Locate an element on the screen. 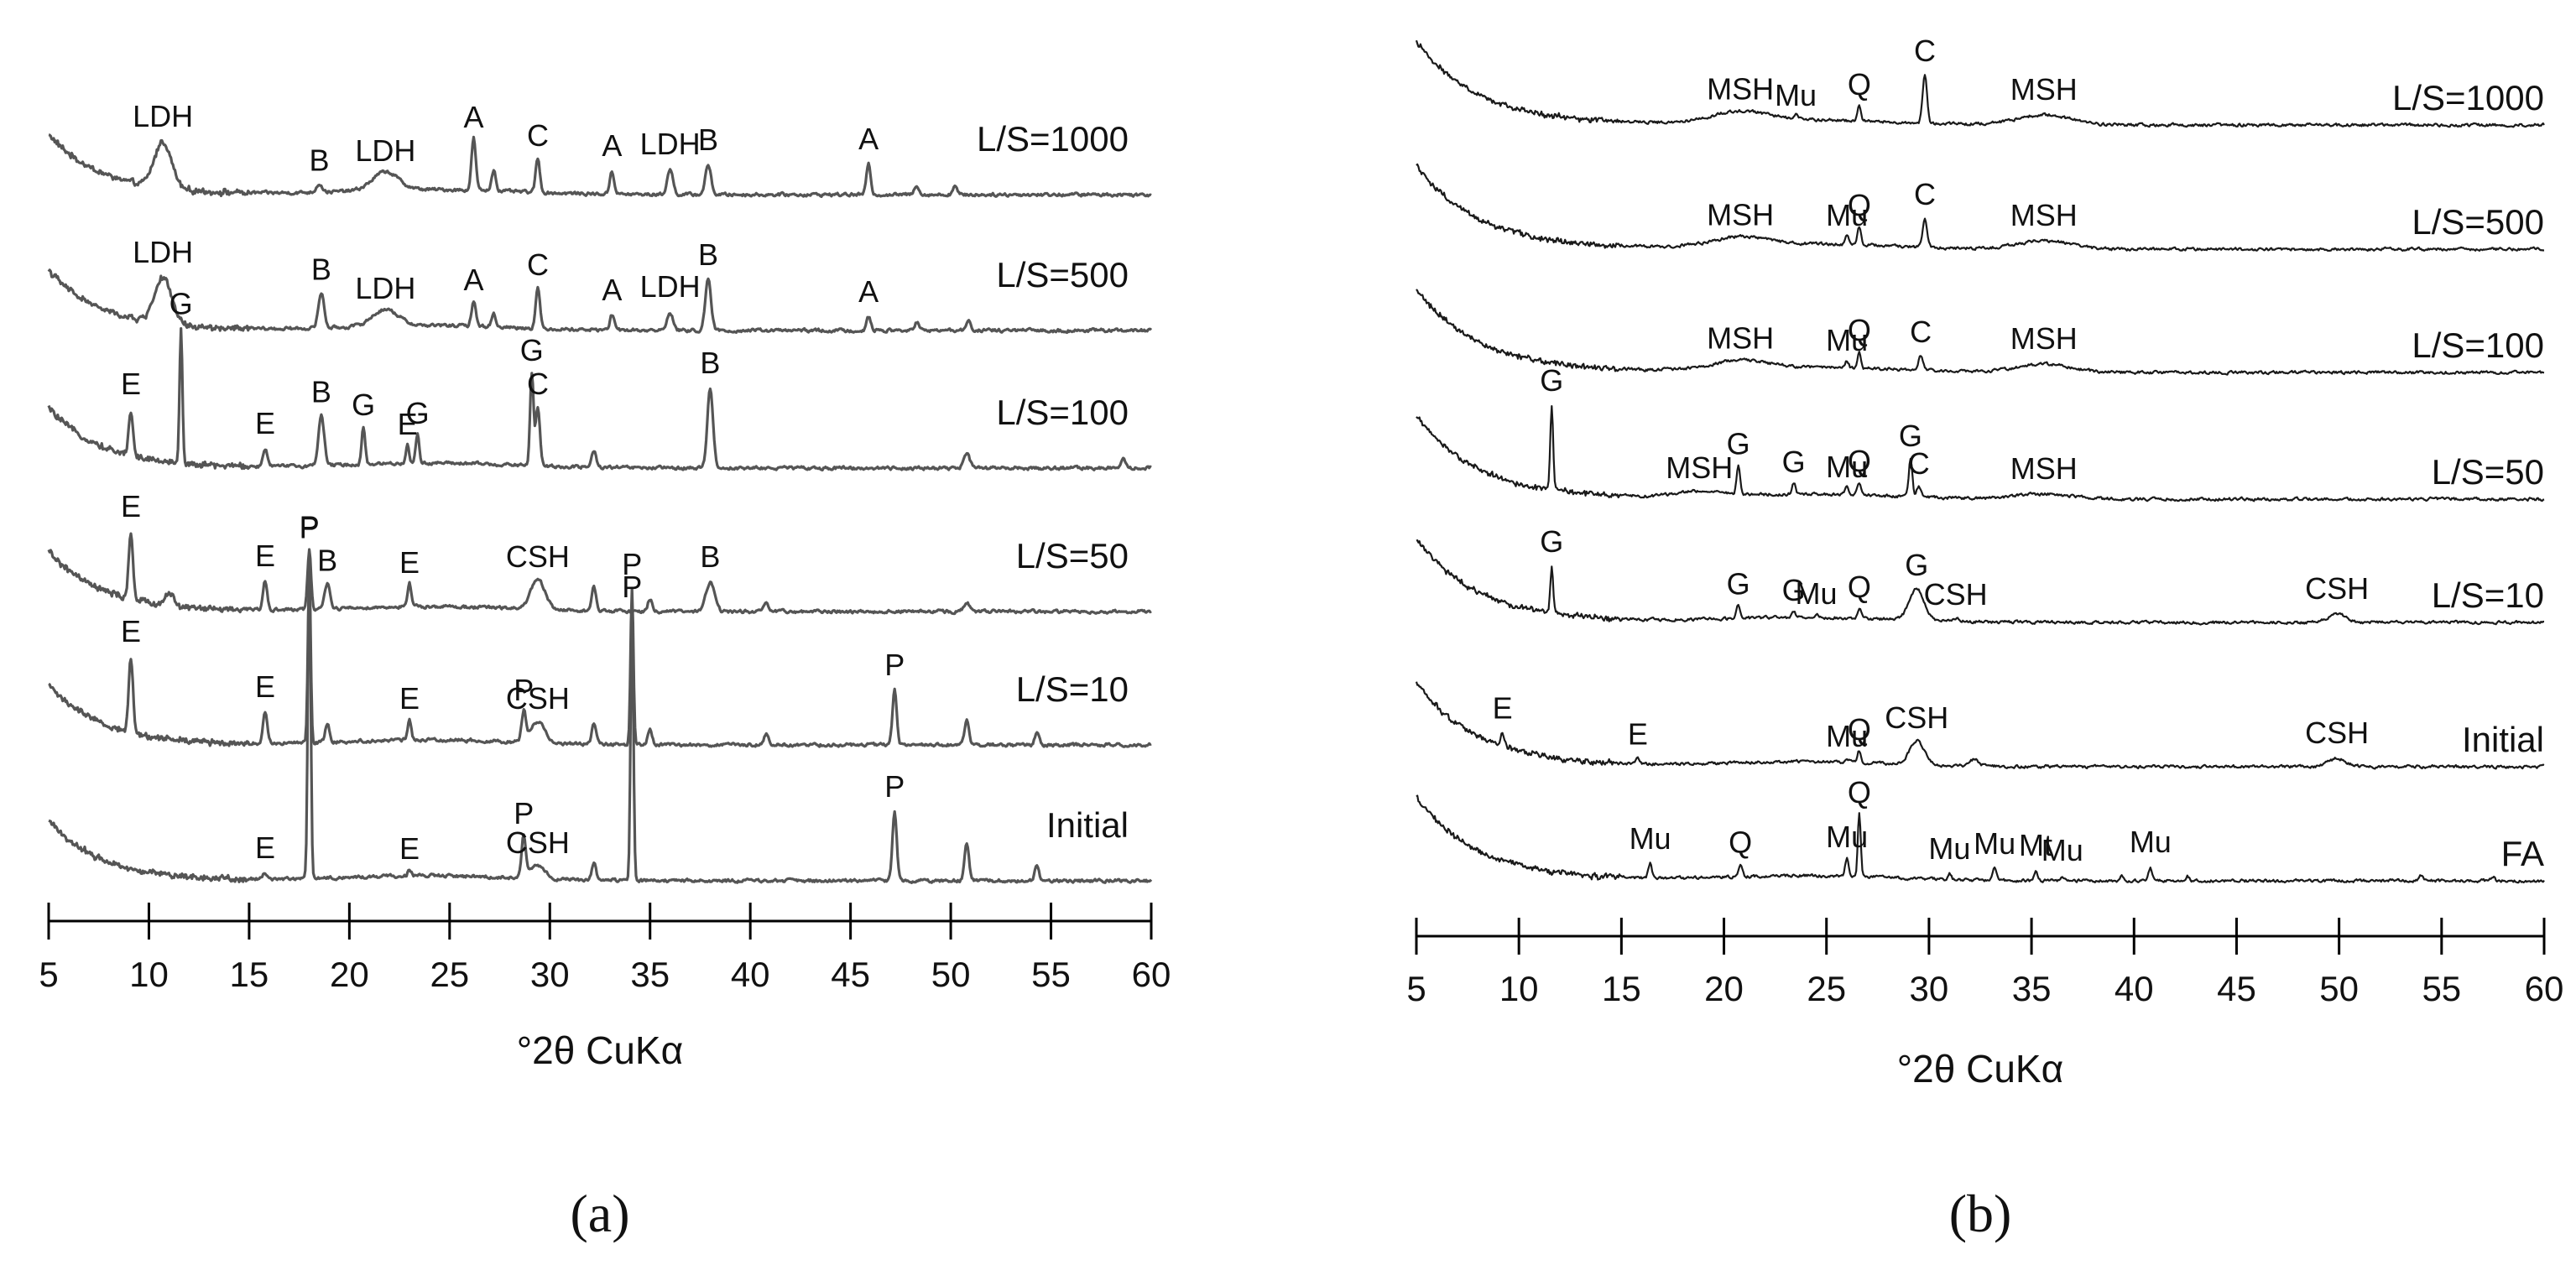 Image resolution: width=2576 pixels, height=1265 pixels. x-tick-label: 5 is located at coordinates (48, 974).